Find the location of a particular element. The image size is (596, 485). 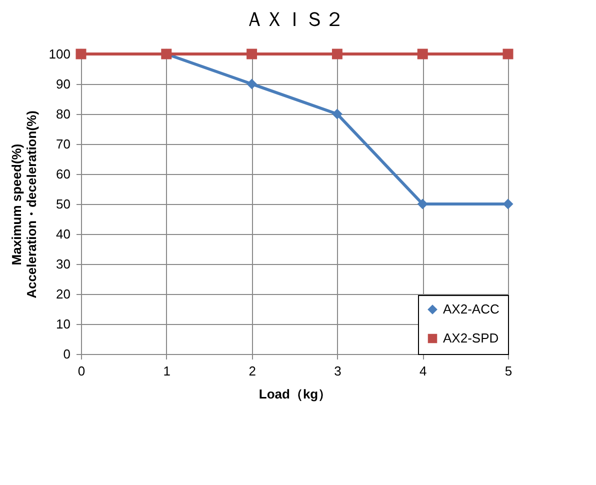

x-tick-label: 1 is located at coordinates (167, 371).